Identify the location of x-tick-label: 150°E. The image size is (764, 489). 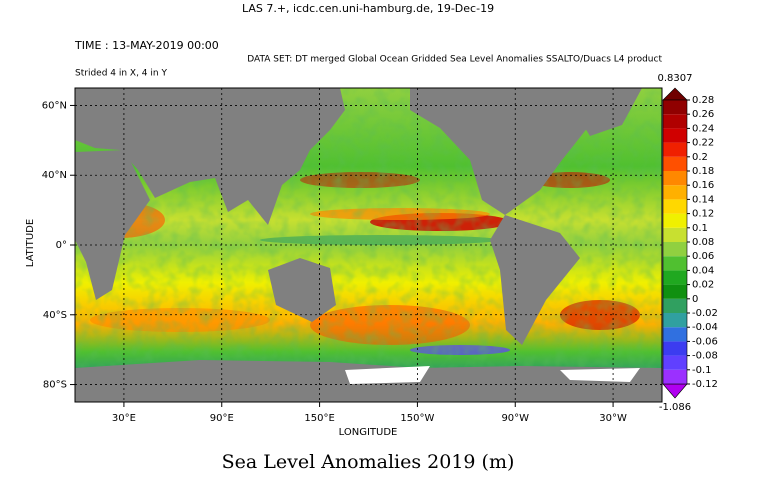
(319, 418).